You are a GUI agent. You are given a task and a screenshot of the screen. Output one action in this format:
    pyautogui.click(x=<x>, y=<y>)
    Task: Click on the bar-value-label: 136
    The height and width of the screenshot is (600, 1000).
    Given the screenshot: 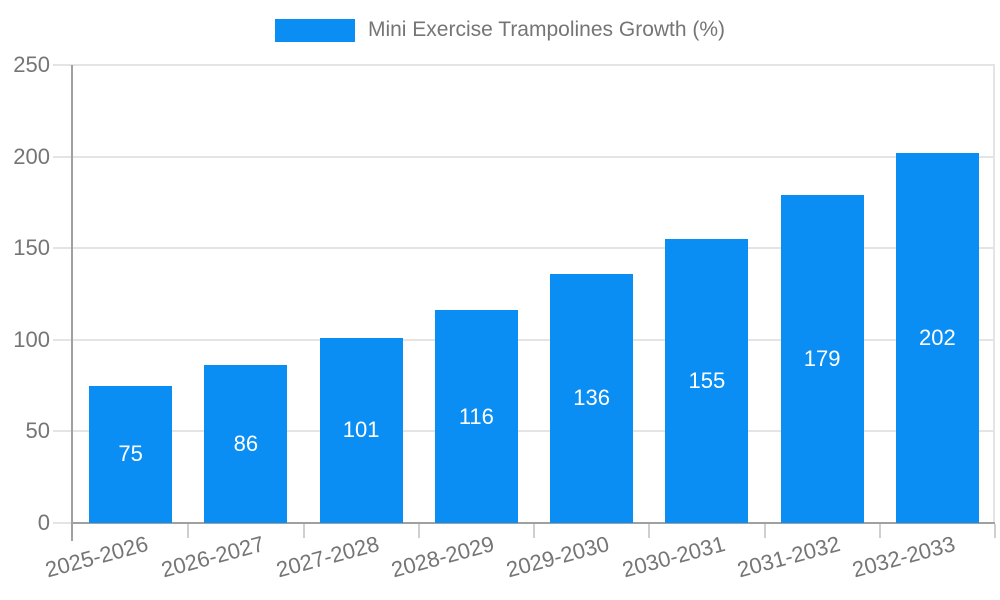 What is the action you would take?
    pyautogui.click(x=591, y=398)
    